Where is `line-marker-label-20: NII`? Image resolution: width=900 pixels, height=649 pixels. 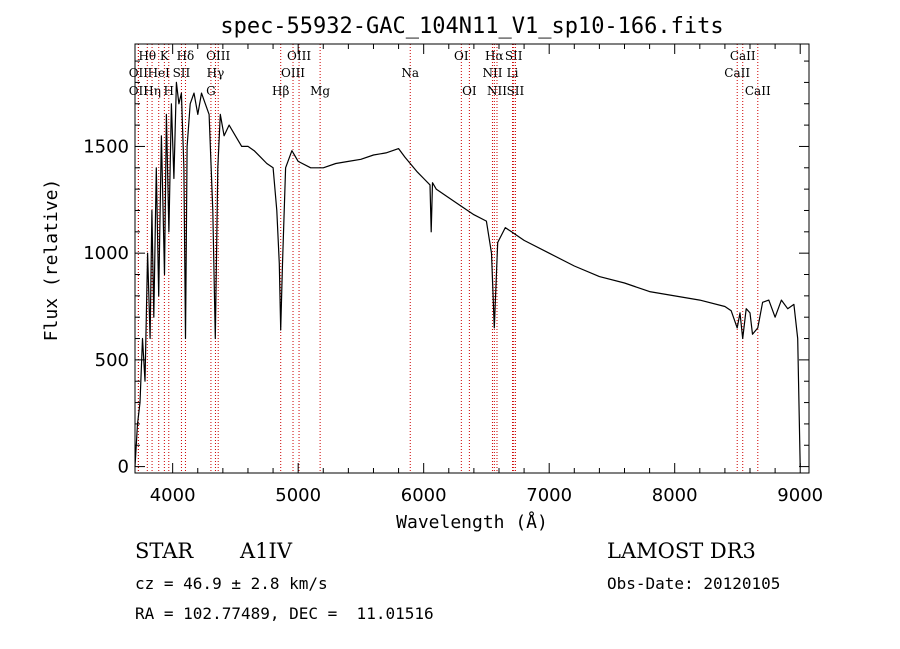 line-marker-label-20: NII is located at coordinates (492, 73).